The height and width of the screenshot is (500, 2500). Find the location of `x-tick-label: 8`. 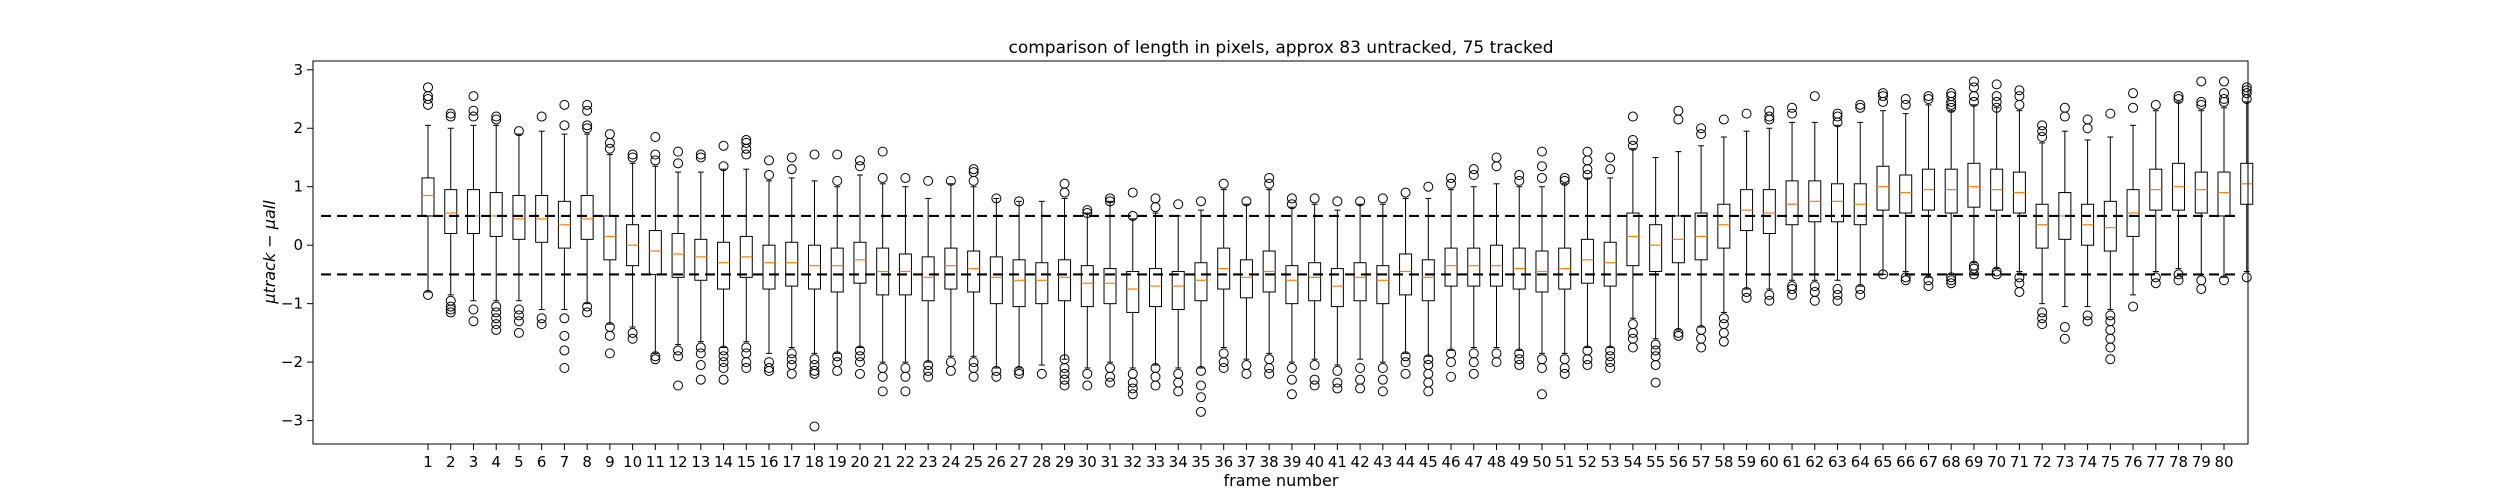

x-tick-label: 8 is located at coordinates (587, 462).